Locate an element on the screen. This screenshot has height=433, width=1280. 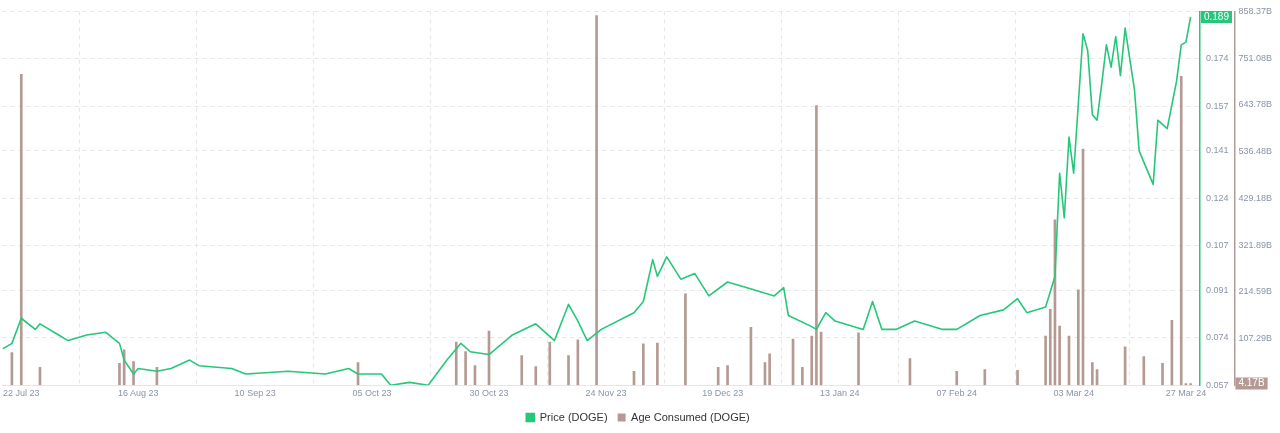
y-tick-label: 0.074 is located at coordinates (1217, 337).